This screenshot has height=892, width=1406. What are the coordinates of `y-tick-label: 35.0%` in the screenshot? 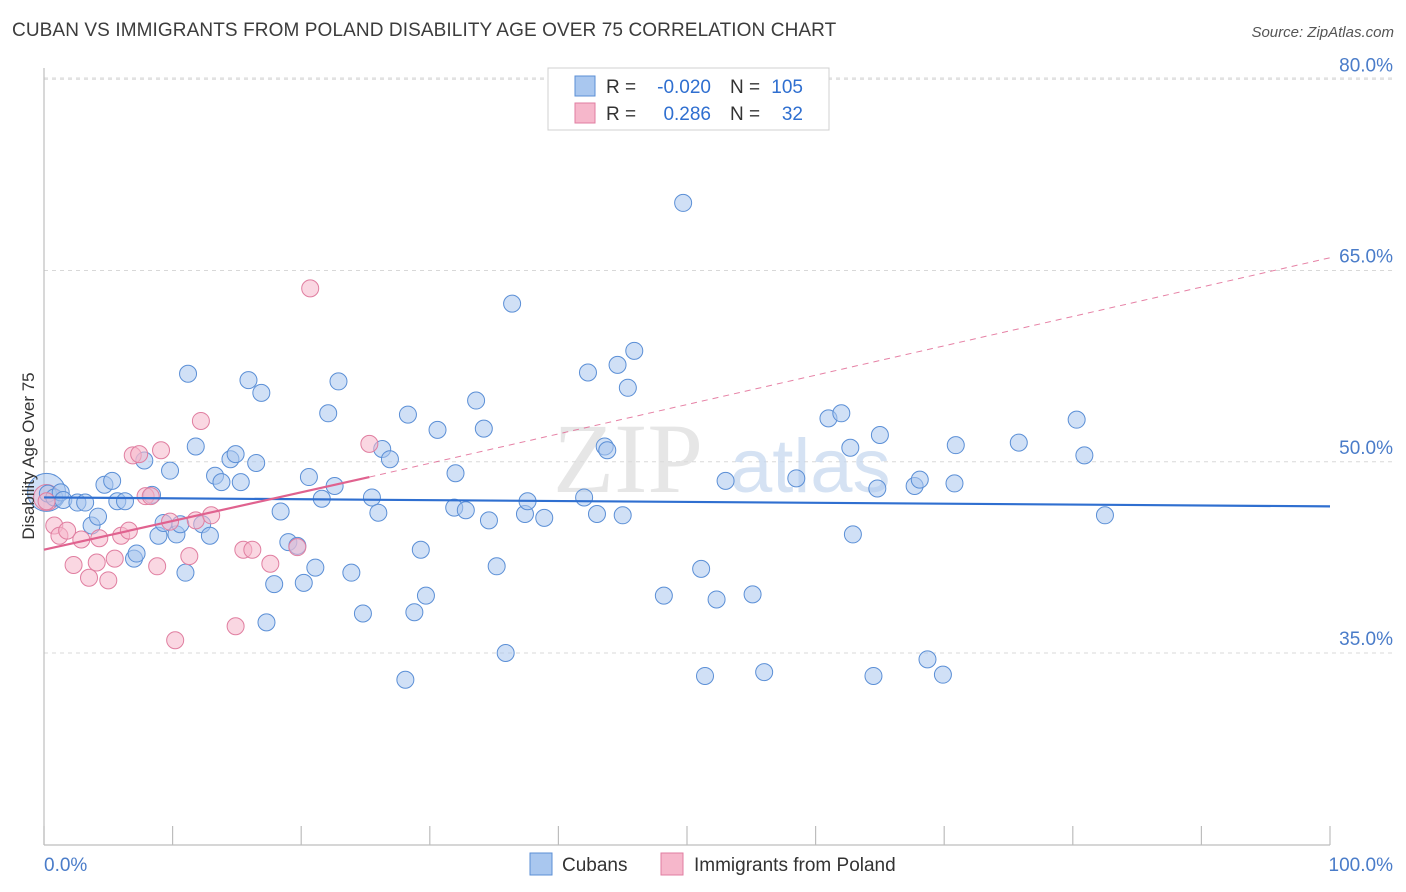 It's located at (1366, 639).